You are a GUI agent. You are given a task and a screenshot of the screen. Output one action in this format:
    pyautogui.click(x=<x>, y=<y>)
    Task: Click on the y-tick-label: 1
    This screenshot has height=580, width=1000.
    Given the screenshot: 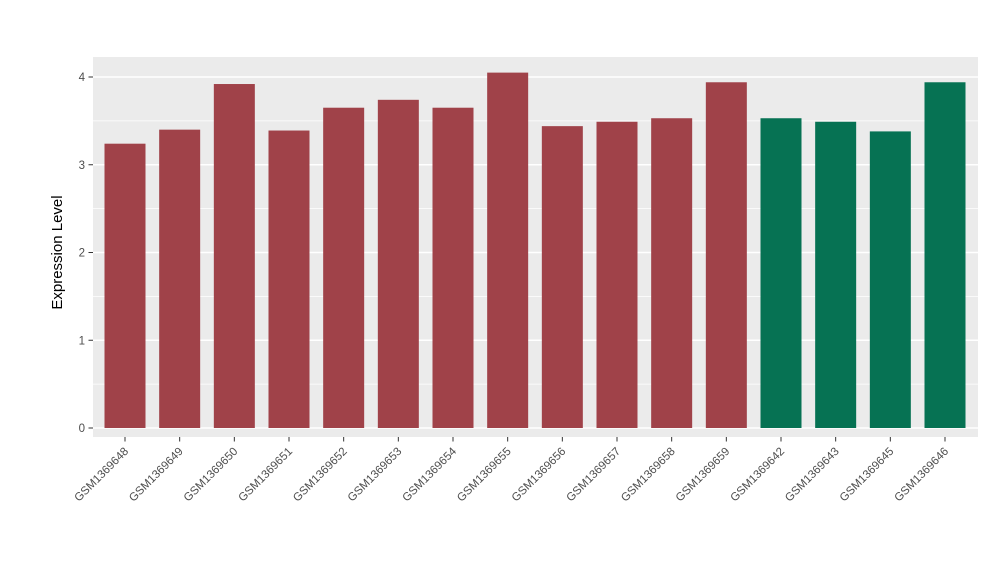 What is the action you would take?
    pyautogui.click(x=82, y=341)
    